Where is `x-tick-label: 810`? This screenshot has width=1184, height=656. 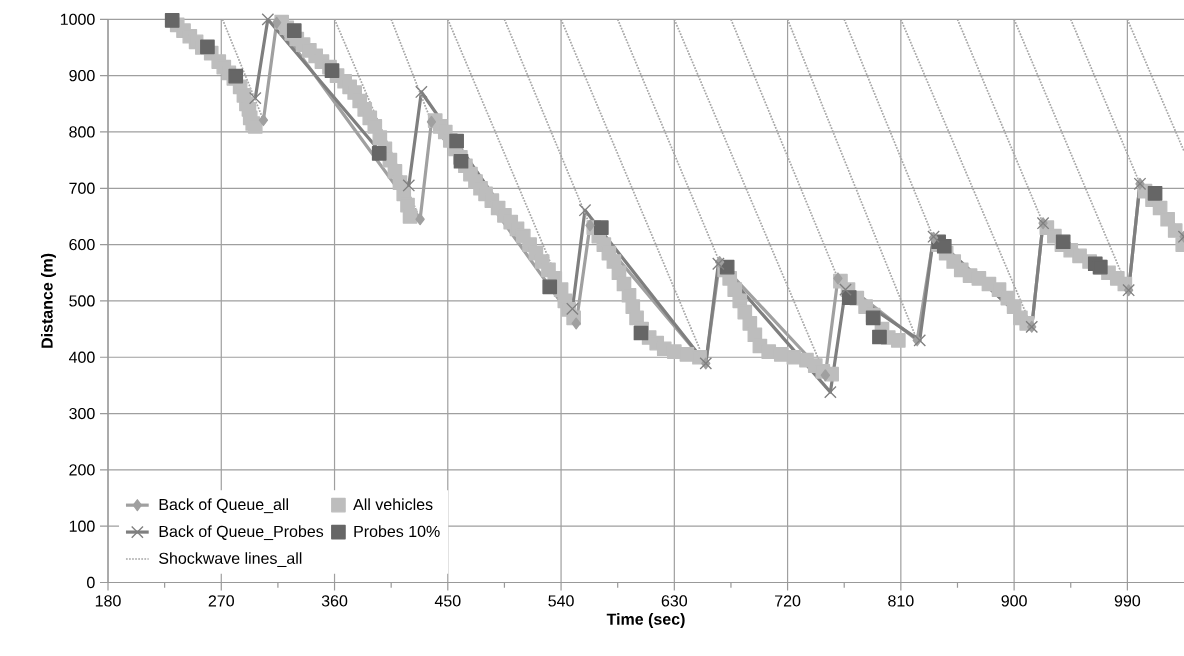
x-tick-label: 810 is located at coordinates (901, 601).